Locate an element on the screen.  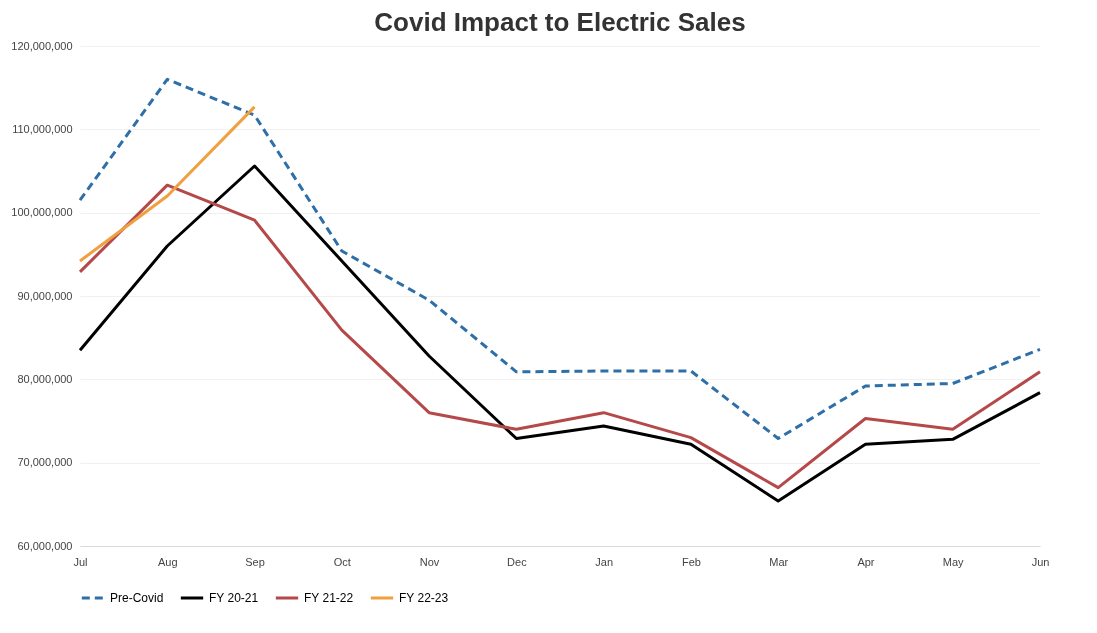
x-tick-label: Jan is located at coordinates (604, 561).